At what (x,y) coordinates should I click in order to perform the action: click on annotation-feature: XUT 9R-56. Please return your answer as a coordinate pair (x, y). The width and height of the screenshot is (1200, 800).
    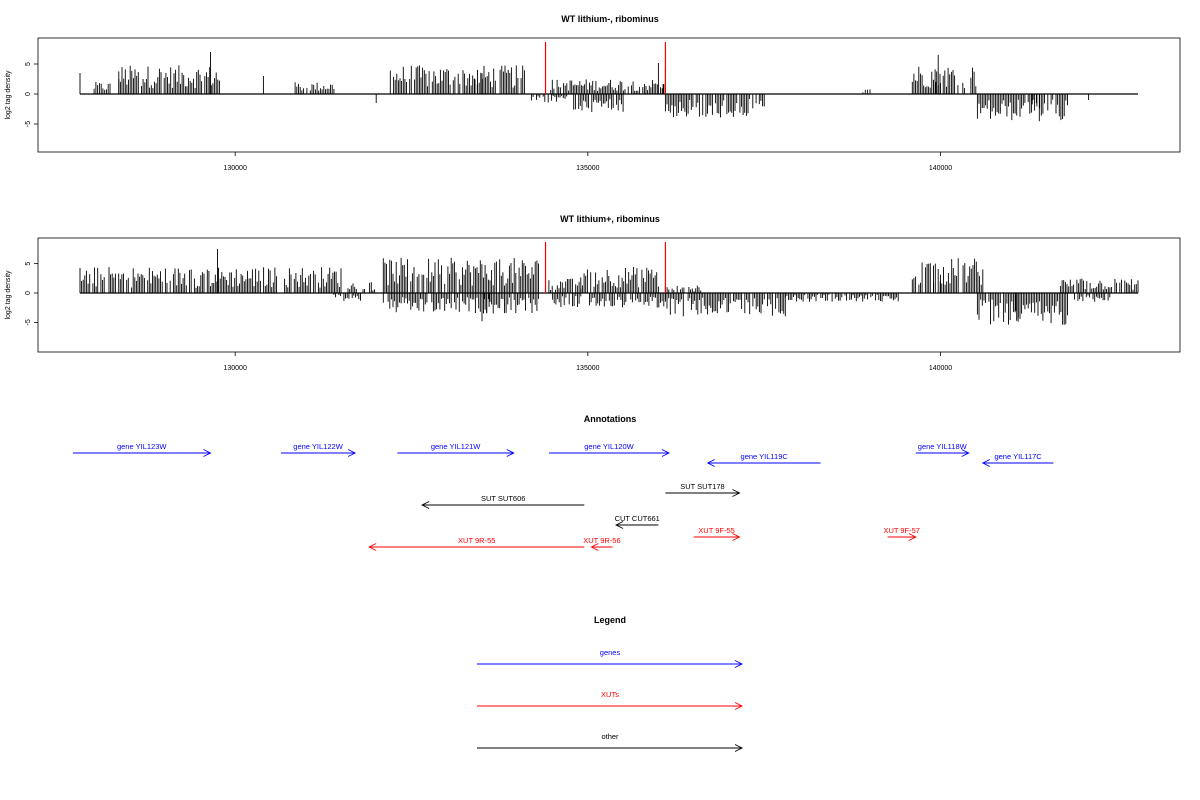
    Looking at the image, I should click on (602, 543).